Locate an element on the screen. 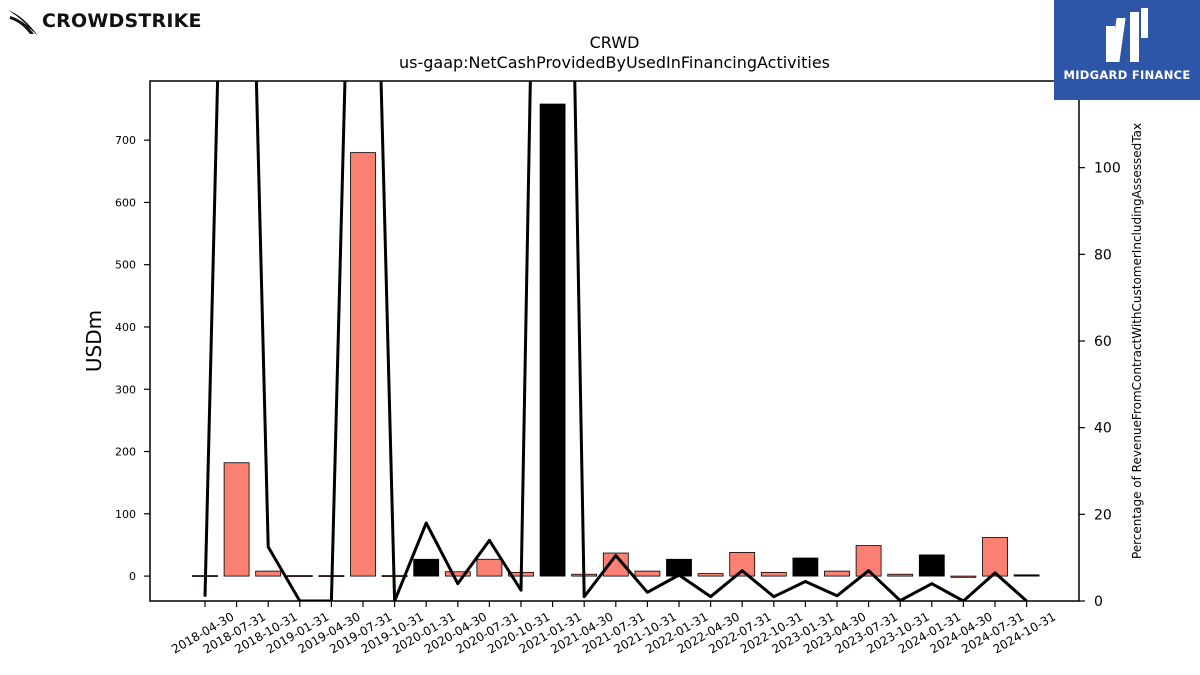 The width and height of the screenshot is (1200, 675). falcon-icon is located at coordinates (23, 23).